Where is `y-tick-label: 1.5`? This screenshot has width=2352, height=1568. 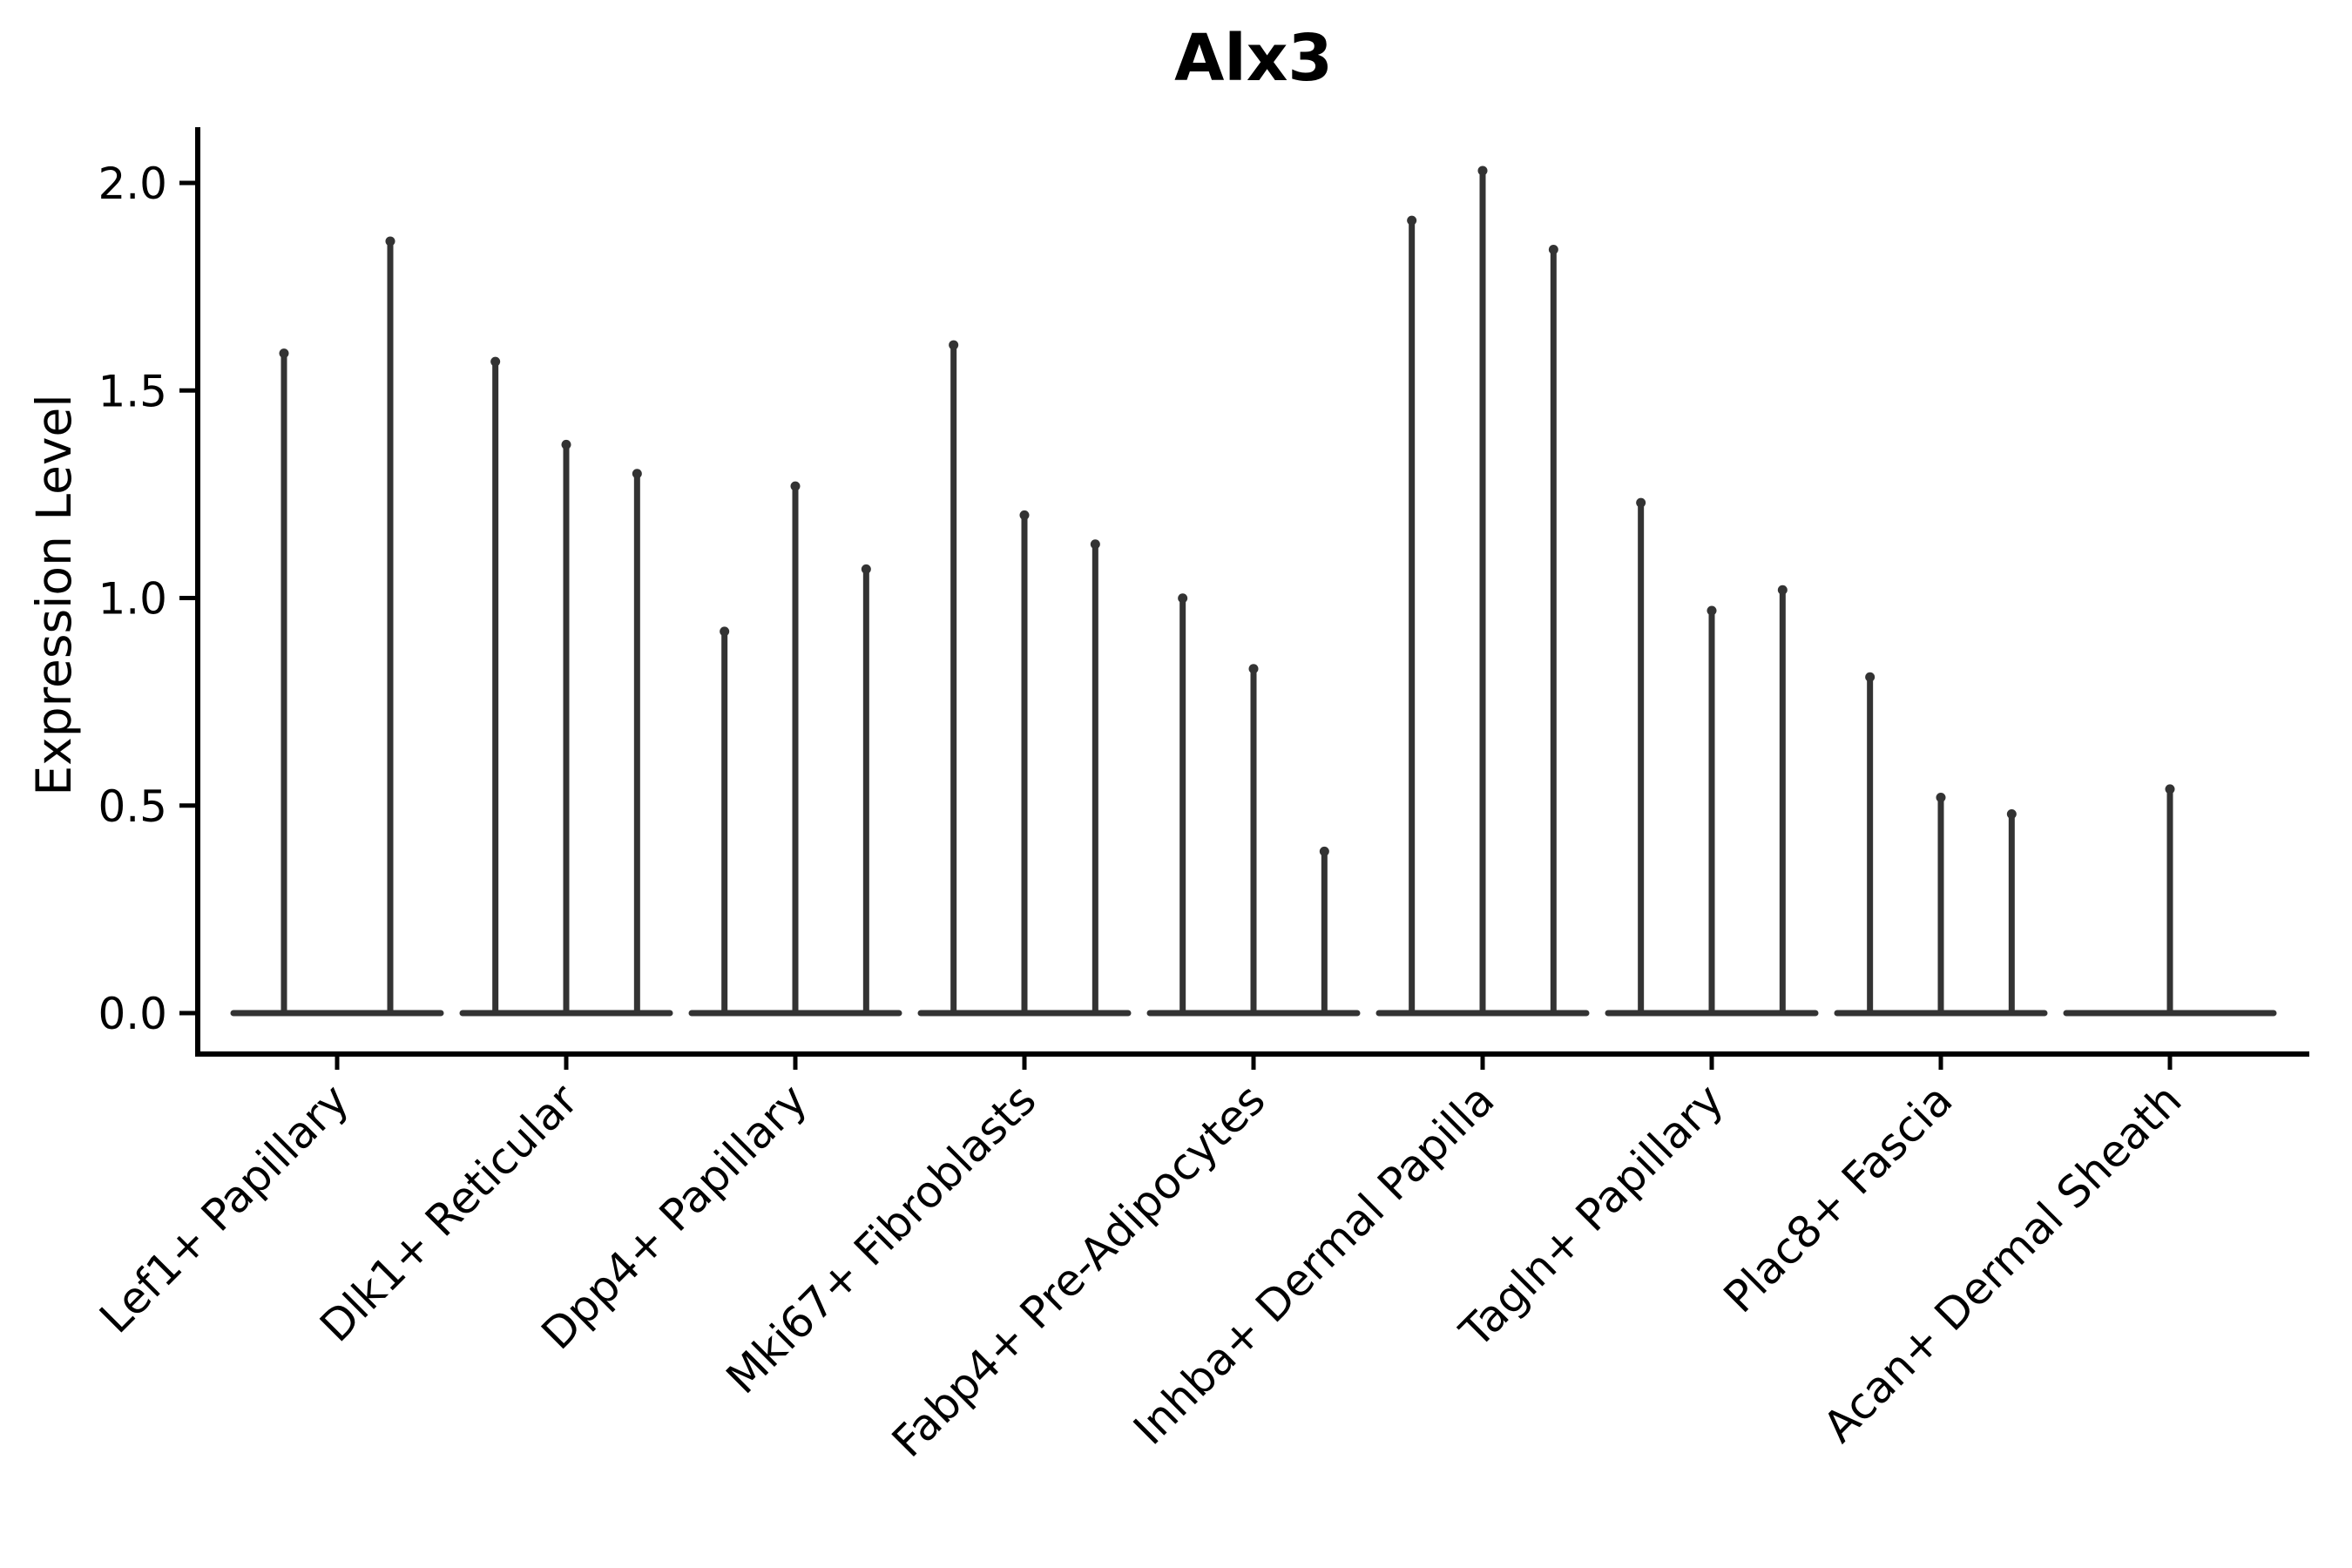
y-tick-label: 1.5 is located at coordinates (132, 391).